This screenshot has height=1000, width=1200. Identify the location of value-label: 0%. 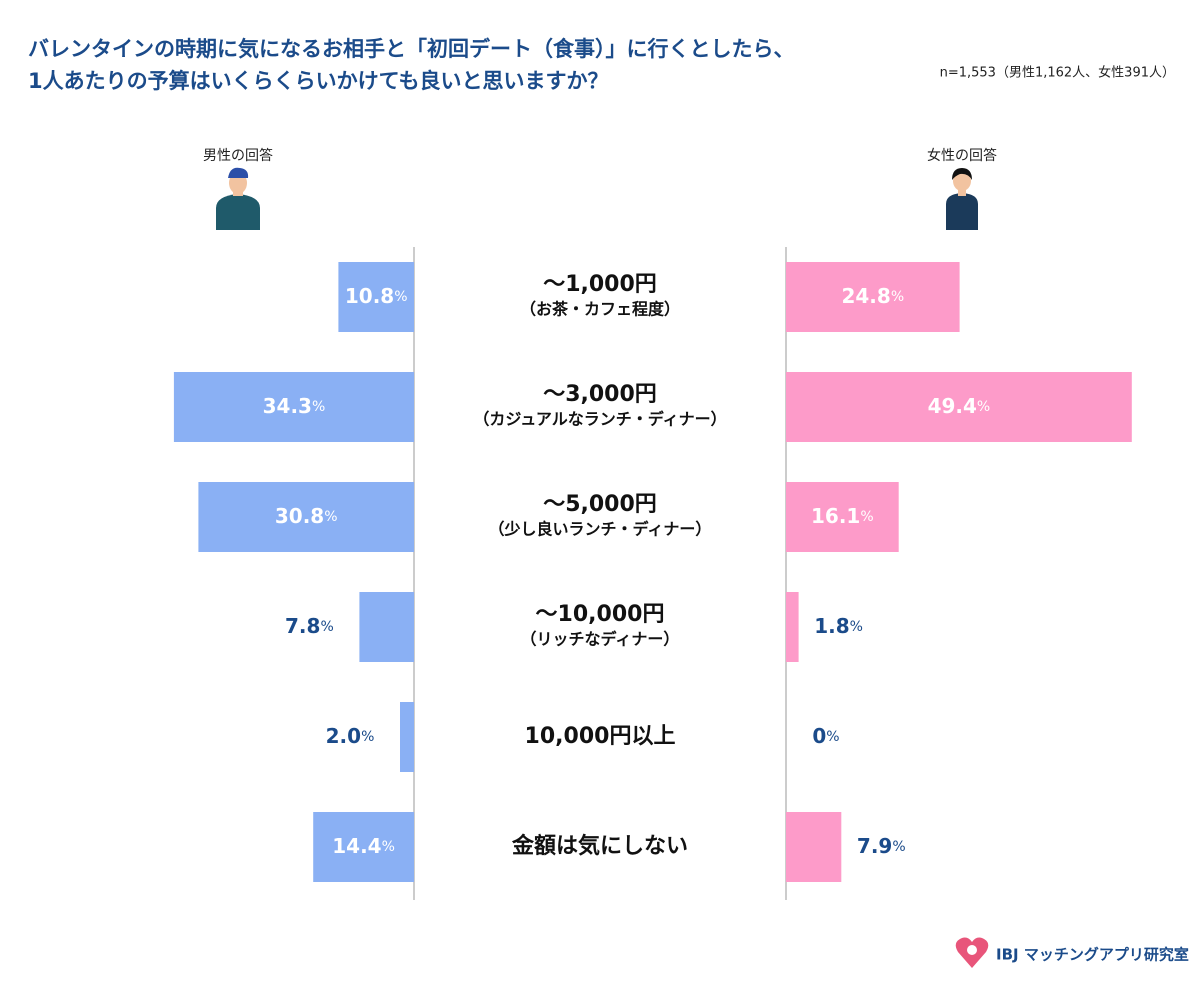
(825, 736).